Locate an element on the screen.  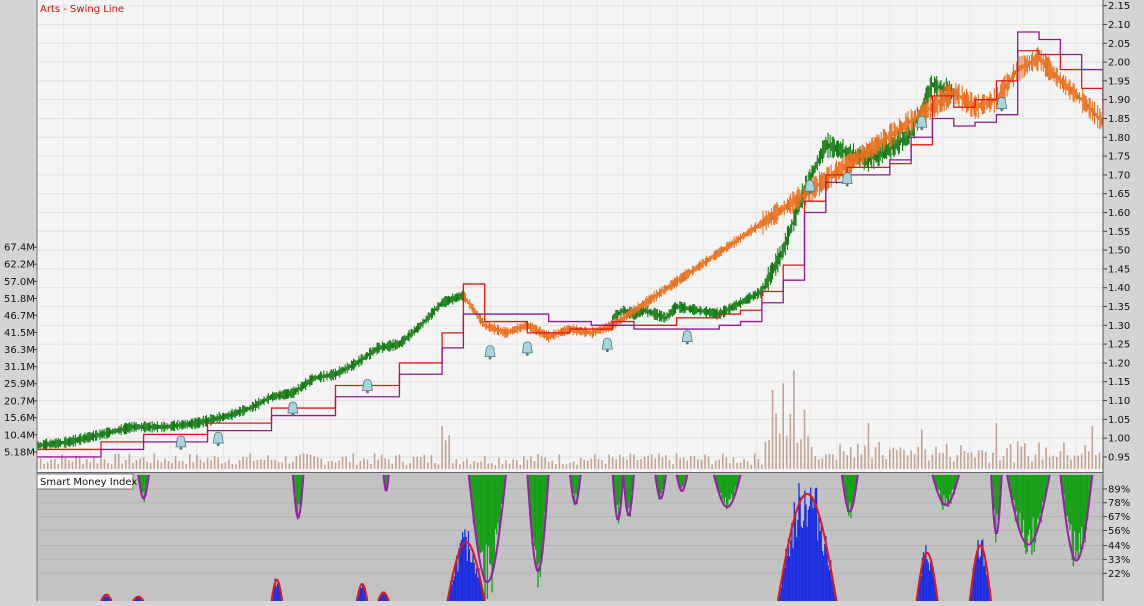
smi-tick-label: 56% is located at coordinates (1119, 531).